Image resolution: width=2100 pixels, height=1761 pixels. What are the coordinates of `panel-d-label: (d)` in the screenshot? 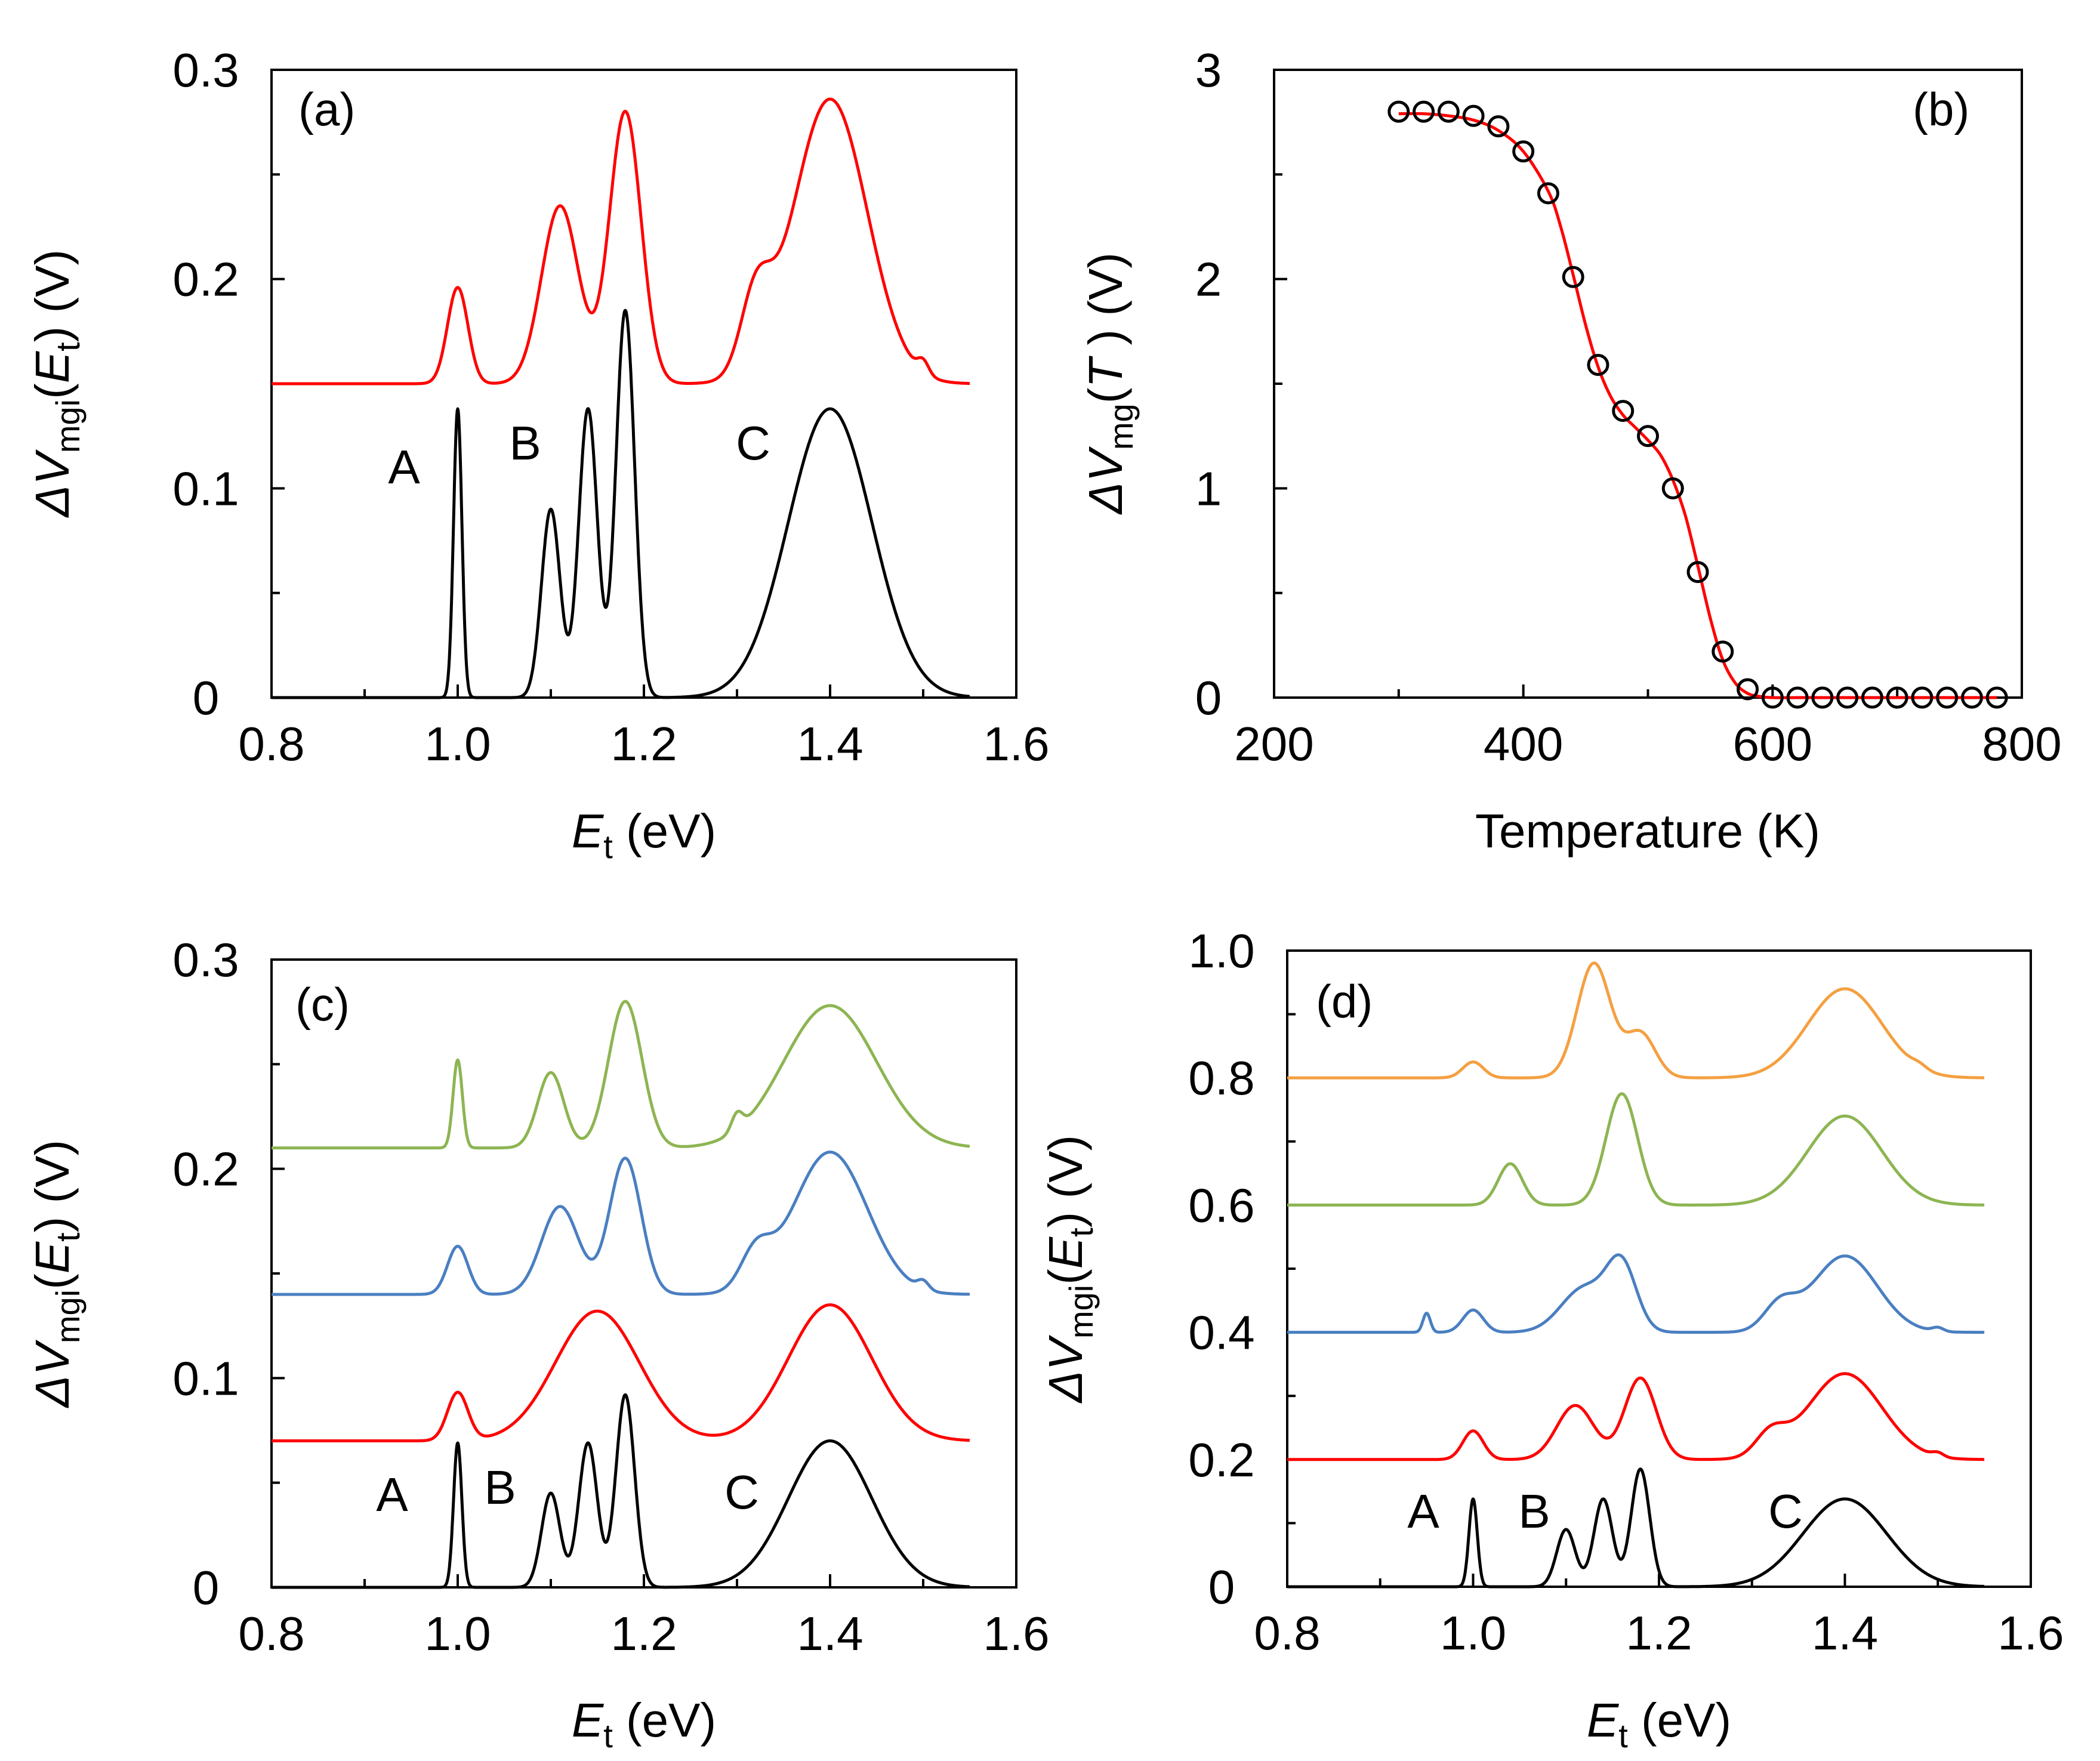 It's located at (1345, 1001).